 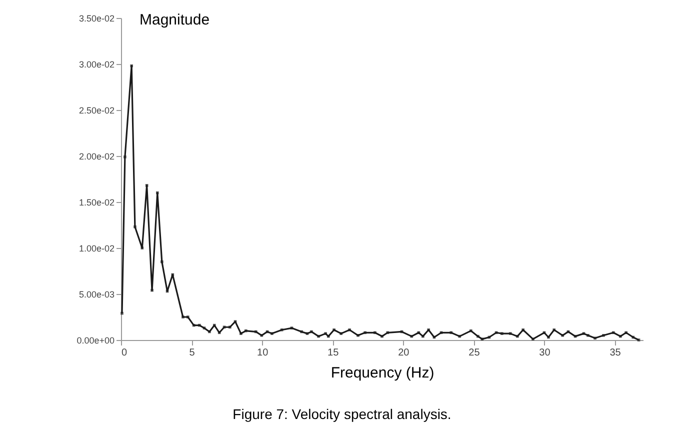 I want to click on y-tick-label: 3.50e-02, so click(x=96, y=19).